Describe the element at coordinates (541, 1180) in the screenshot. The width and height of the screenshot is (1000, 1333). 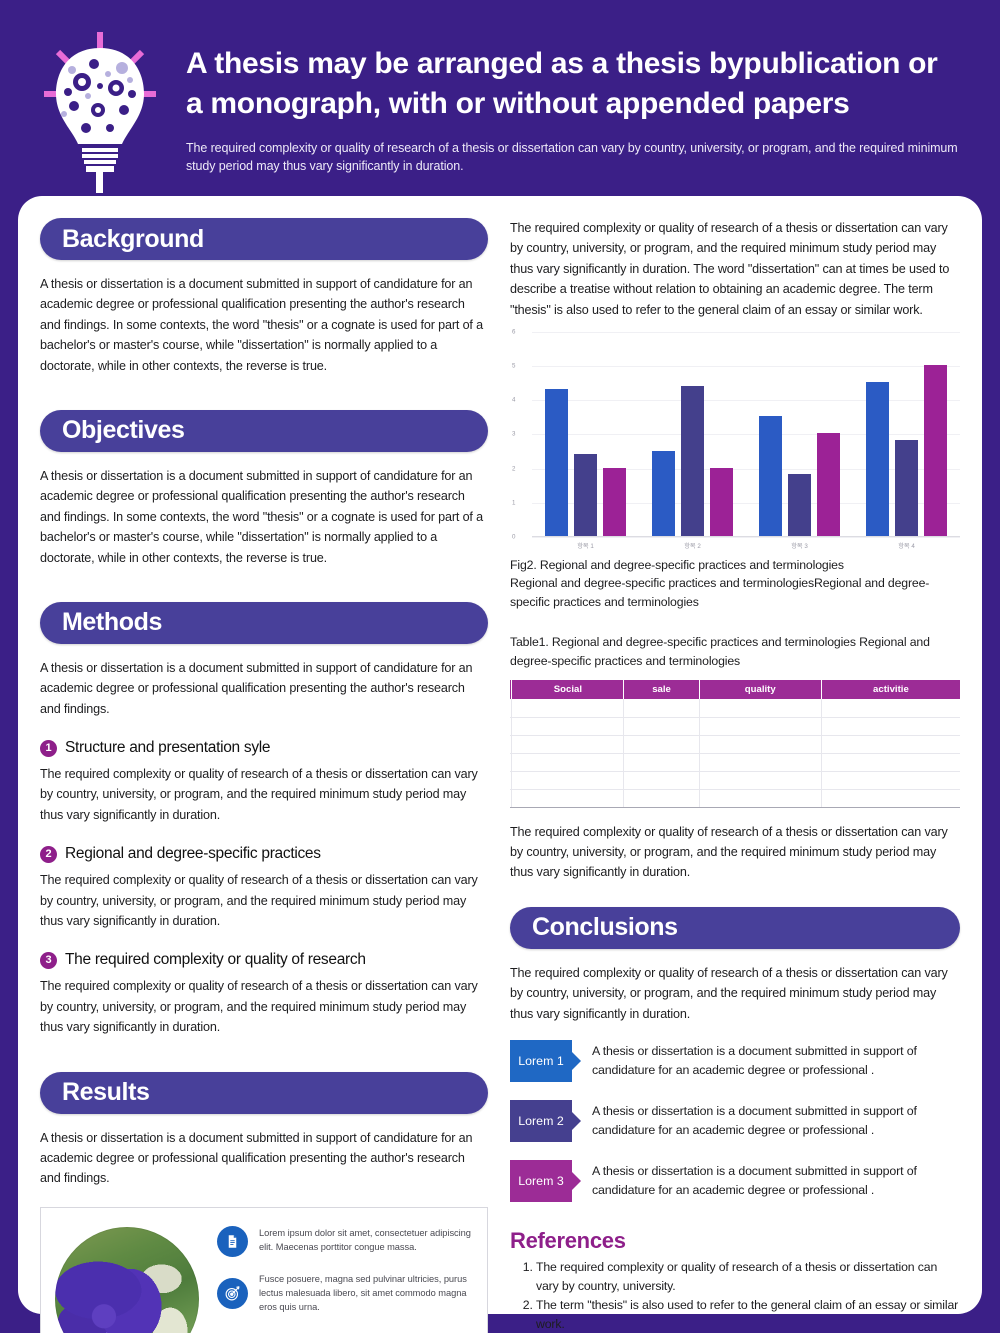
I see `conclusion-tag-label: Lorem 3` at that location.